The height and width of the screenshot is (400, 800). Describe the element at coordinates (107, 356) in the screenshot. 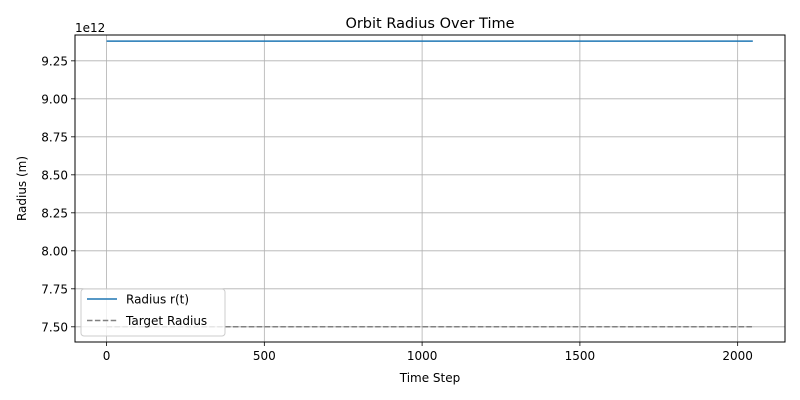

I see `x-tick-label: 0` at that location.